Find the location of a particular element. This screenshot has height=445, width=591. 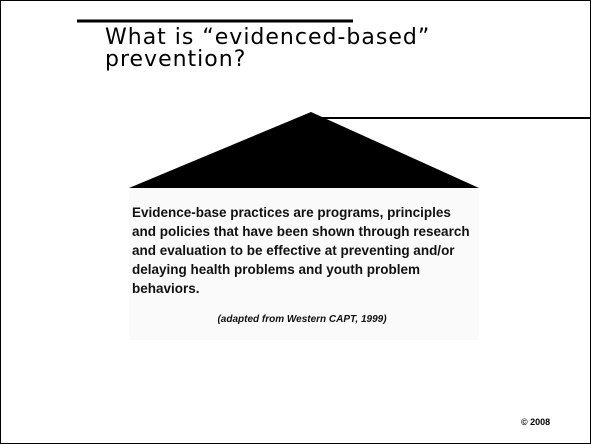

title: What is “evidenced-based” prevention? is located at coordinates (268, 48).